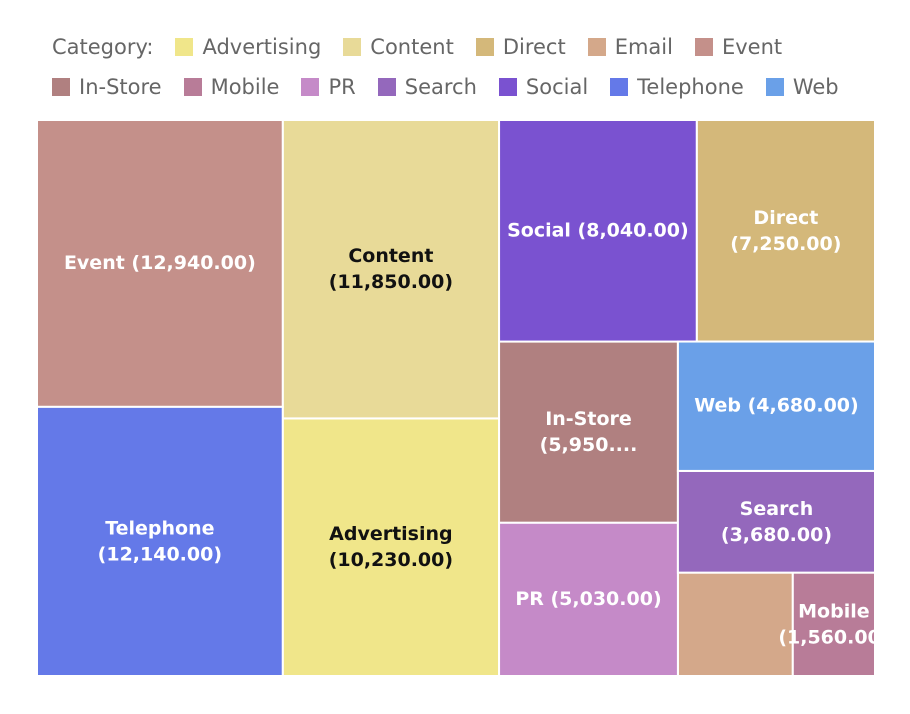  Describe the element at coordinates (690, 87) in the screenshot. I see `legend-label: Telephone` at that location.